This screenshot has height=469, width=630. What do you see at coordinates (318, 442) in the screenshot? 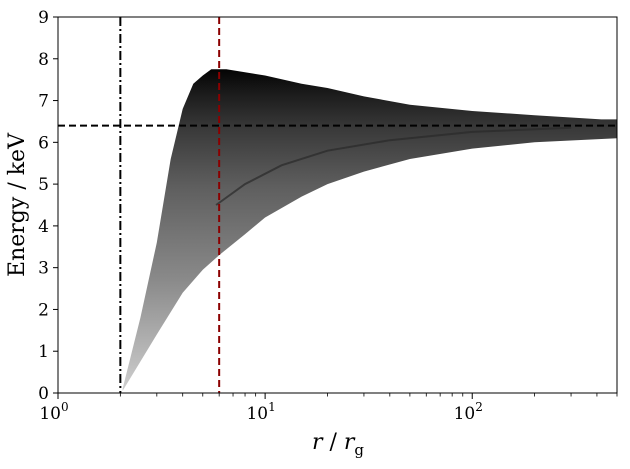
I see `x-axis-label-r: r` at bounding box center [318, 442].